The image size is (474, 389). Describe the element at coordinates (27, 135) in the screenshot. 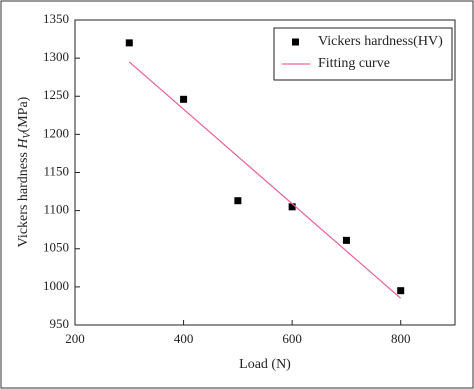

I see `y-label-part: V` at that location.